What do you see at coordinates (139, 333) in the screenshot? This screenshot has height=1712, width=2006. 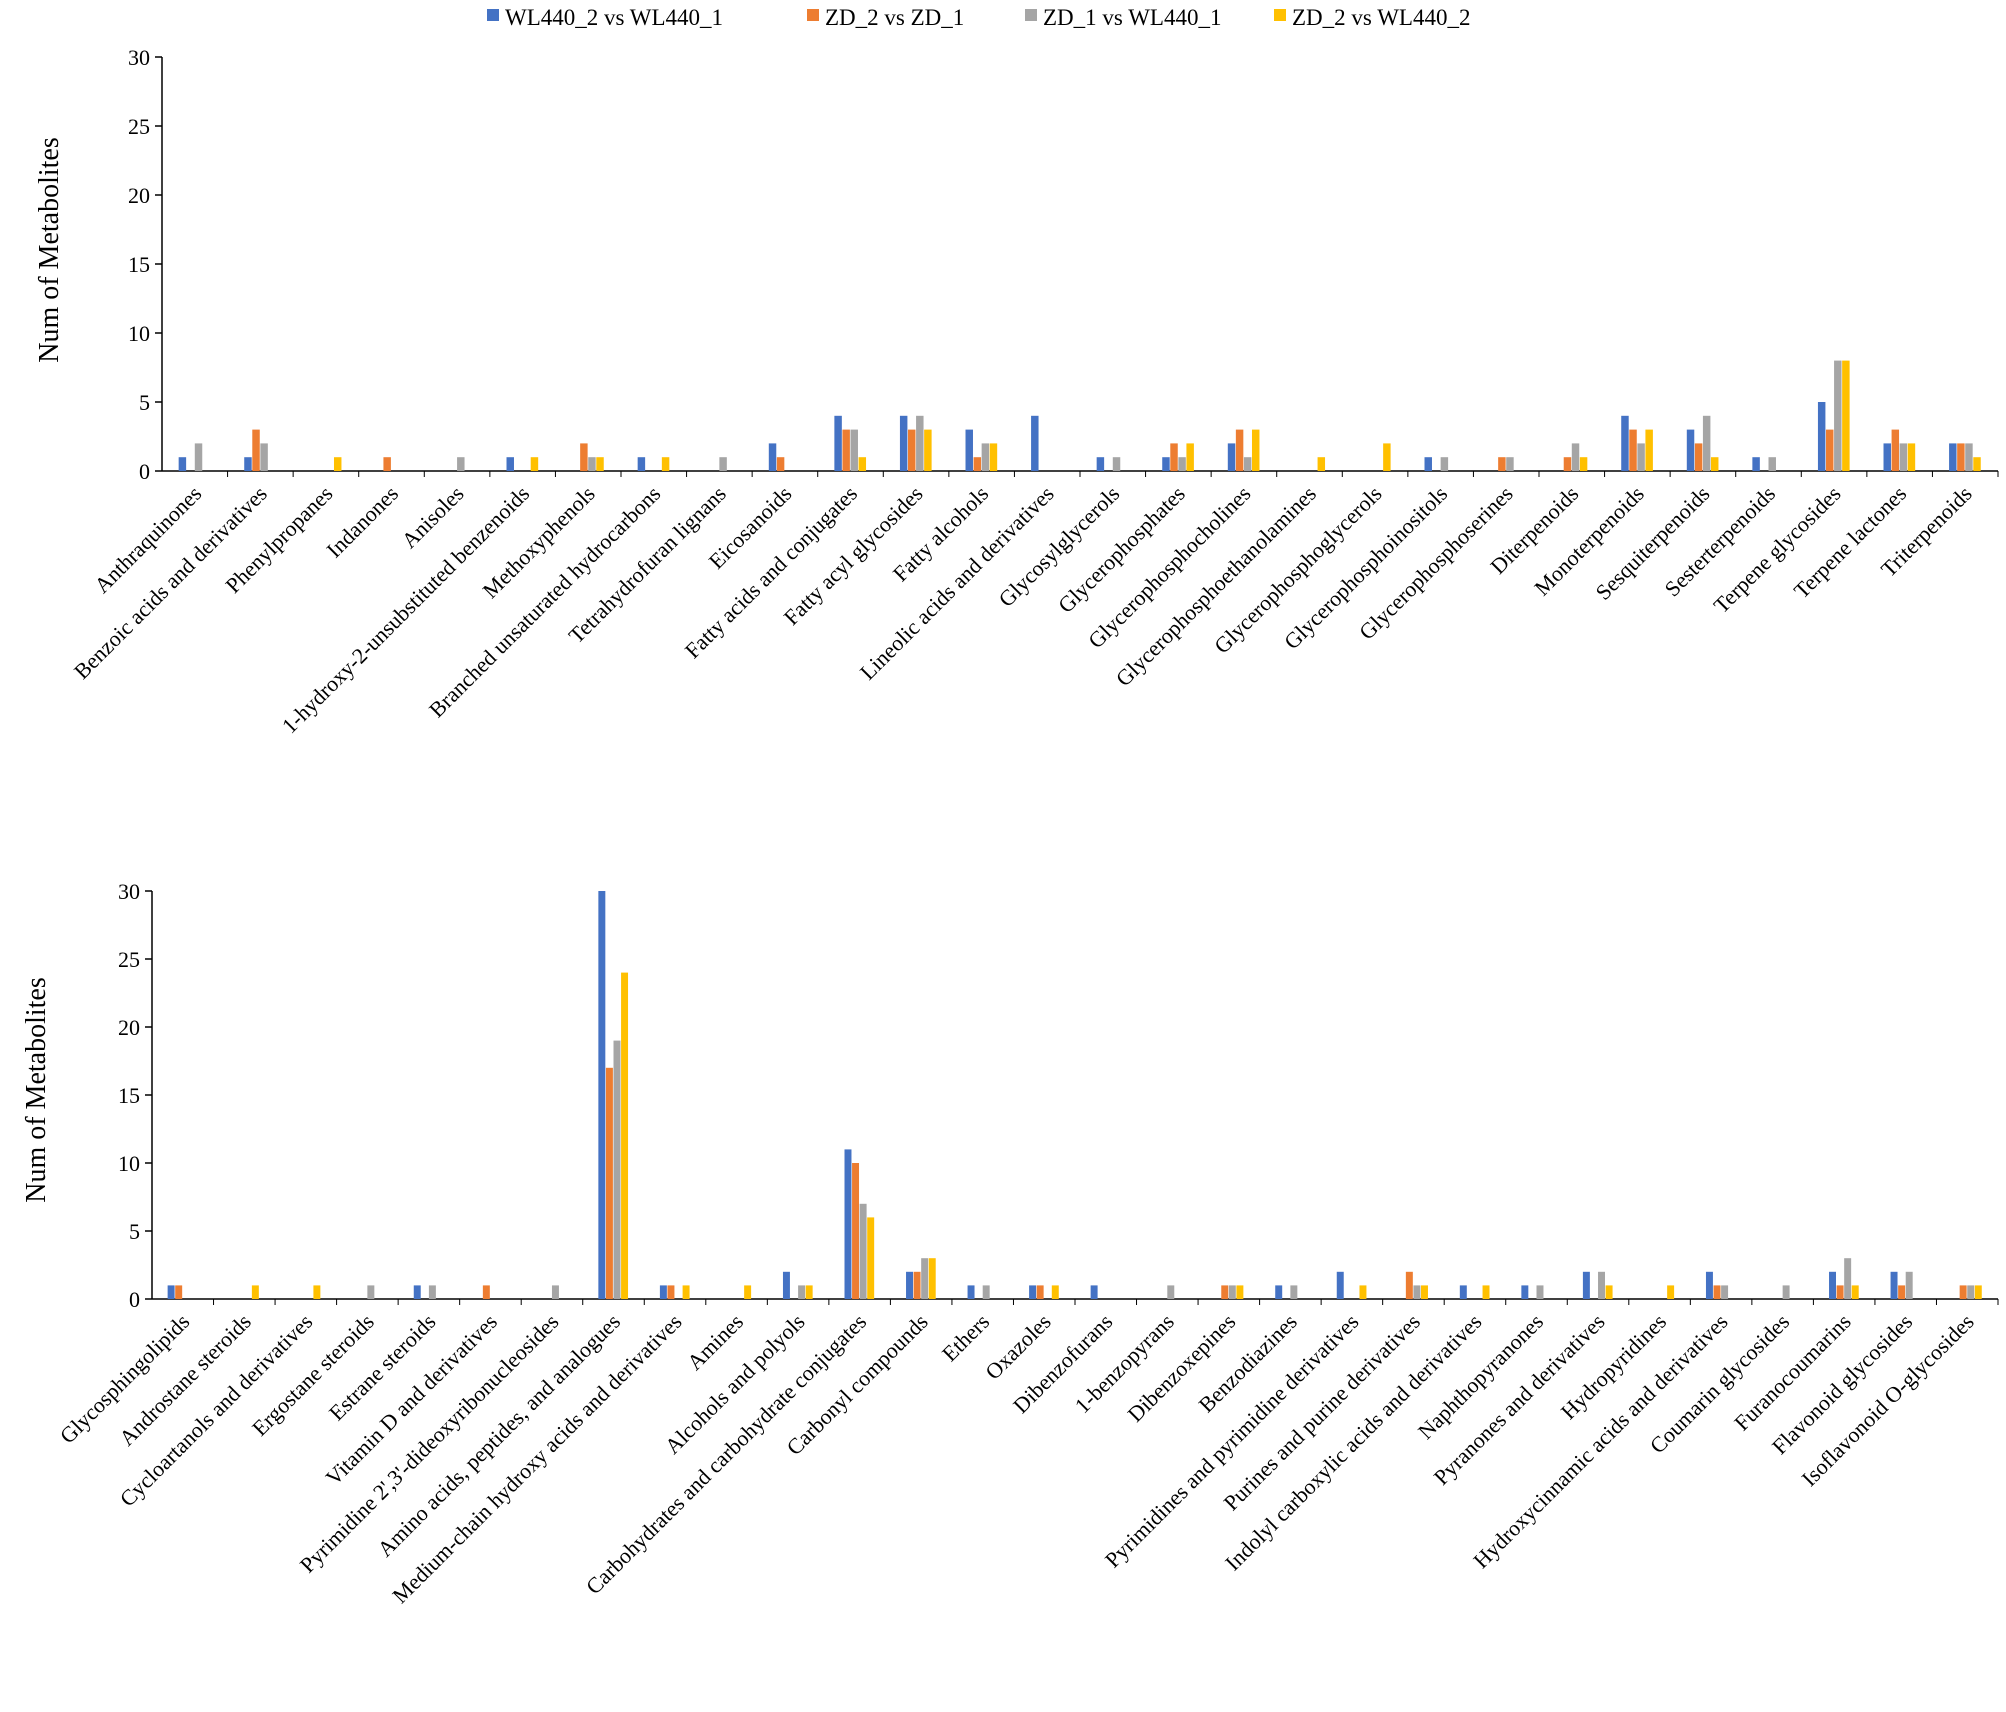 I see `top-y-tick-label: 10` at bounding box center [139, 333].